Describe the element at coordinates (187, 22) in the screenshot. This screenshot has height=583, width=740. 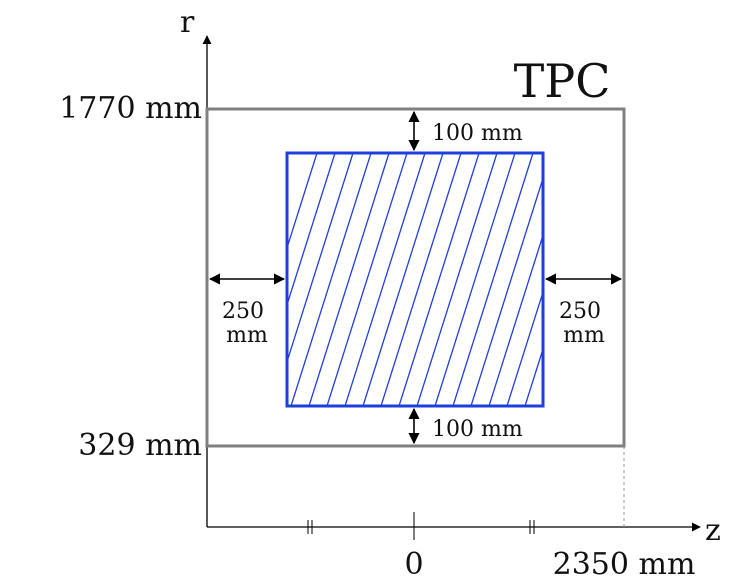
I see `r-axis-label: r` at that location.